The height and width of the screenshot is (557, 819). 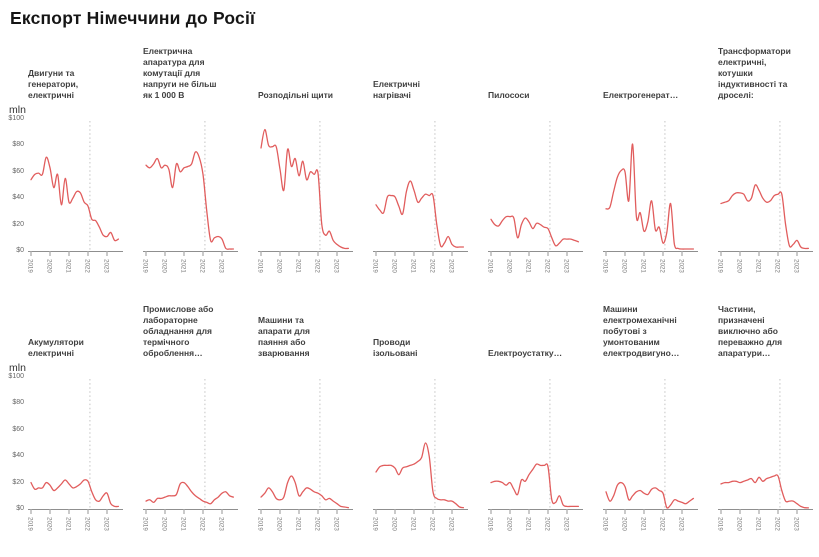 What do you see at coordinates (16, 376) in the screenshot?
I see `y-axis-tick-label: $100` at bounding box center [16, 376].